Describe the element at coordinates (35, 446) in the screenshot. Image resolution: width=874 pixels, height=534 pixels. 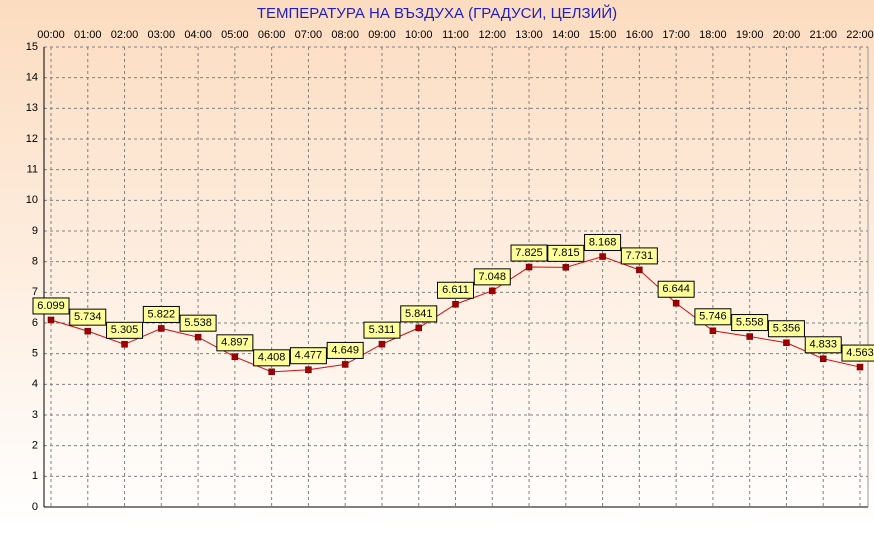
I see `y-tick-label: 2` at that location.